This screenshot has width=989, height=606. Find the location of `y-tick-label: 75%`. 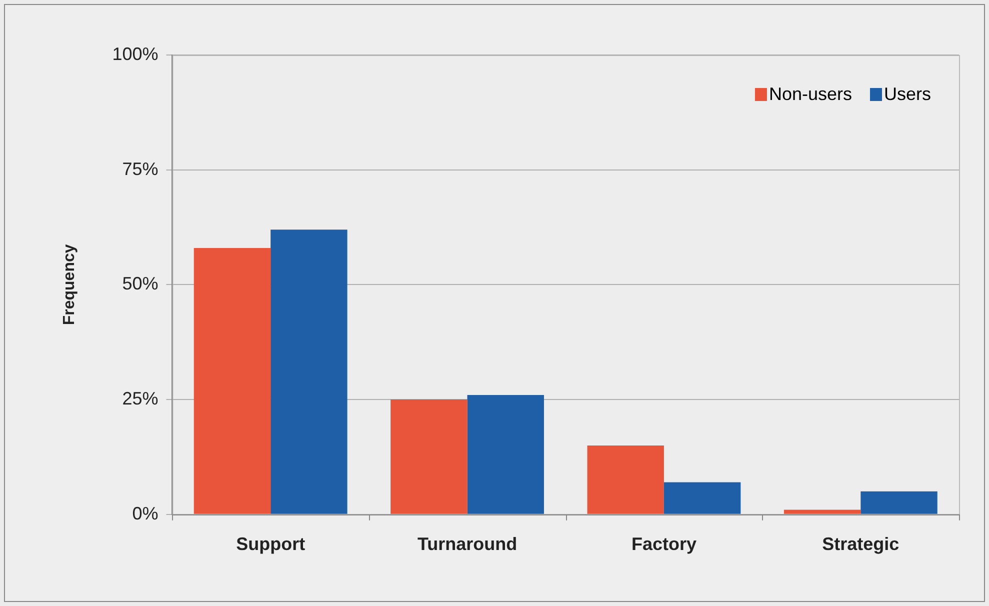

y-tick-label: 75% is located at coordinates (140, 168).